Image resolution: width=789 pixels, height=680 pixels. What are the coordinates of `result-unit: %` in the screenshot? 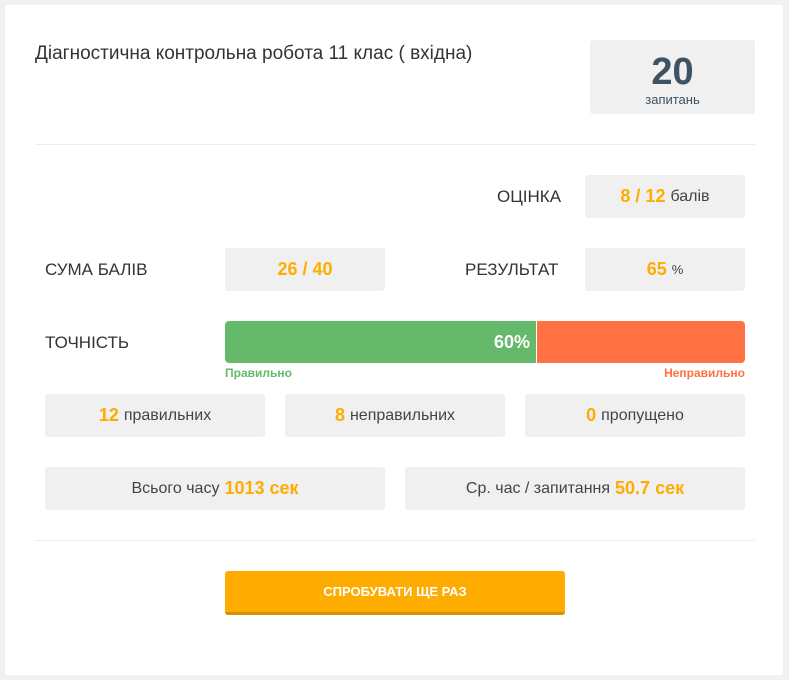 It's located at (677, 269).